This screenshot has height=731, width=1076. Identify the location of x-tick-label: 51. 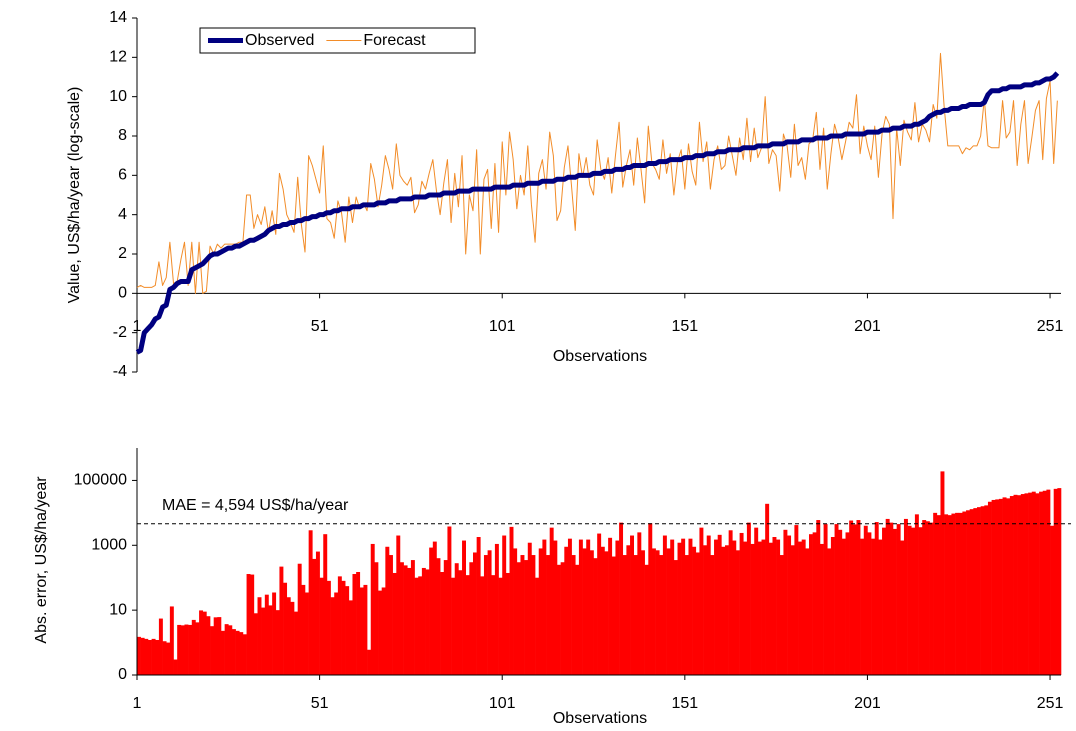
(320, 326).